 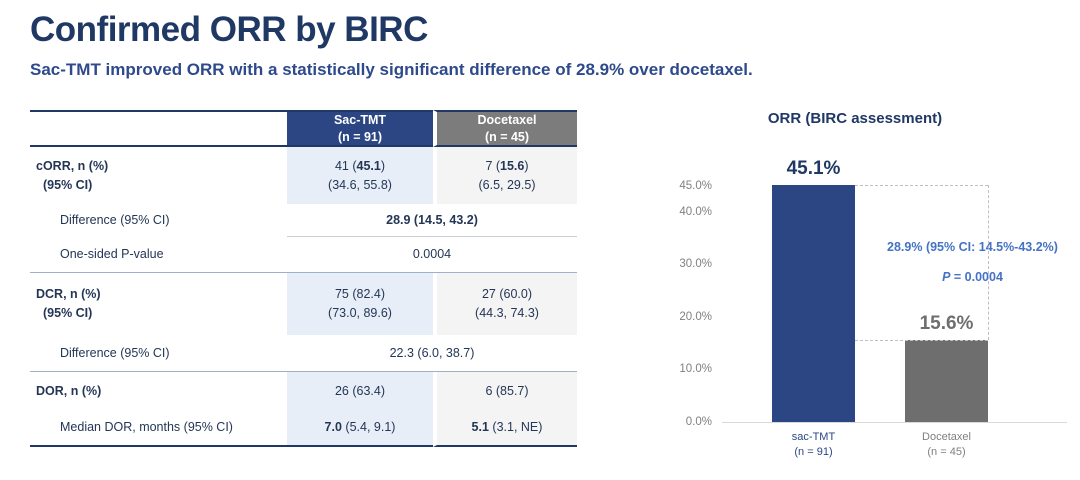 I want to click on dcr-difference-value: 22.3 (6.0, 38.7), so click(x=432, y=353).